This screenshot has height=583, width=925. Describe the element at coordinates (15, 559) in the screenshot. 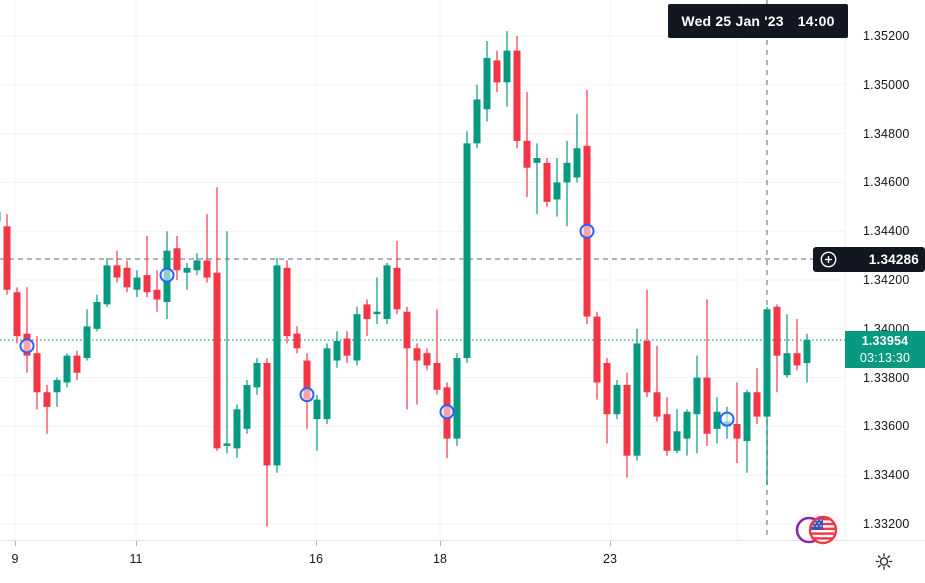

I see `time-axis-label: 9` at that location.